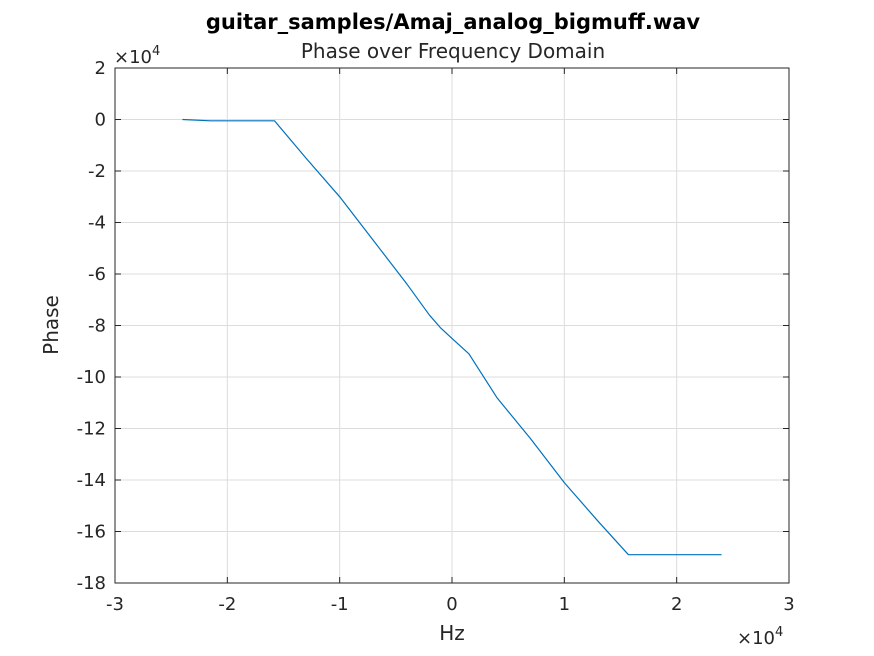  I want to click on y-axis-multiplier: ×10⁴, so click(137, 56).